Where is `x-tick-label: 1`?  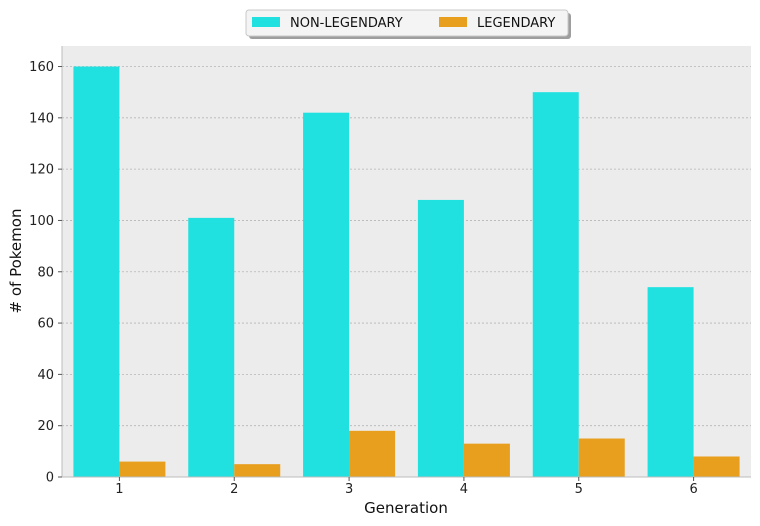
x-tick-label: 1 is located at coordinates (119, 489).